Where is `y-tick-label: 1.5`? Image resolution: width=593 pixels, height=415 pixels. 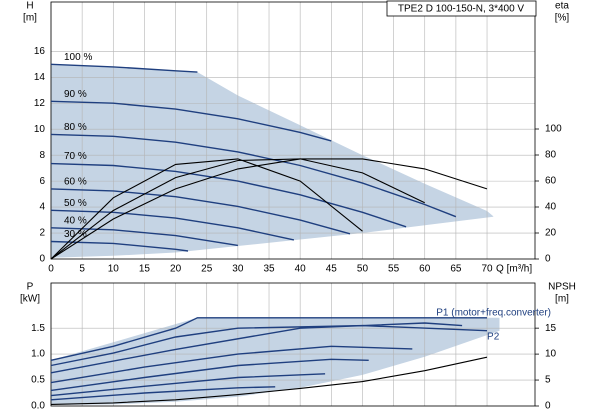
y-tick-label: 1.5 is located at coordinates (38, 328).